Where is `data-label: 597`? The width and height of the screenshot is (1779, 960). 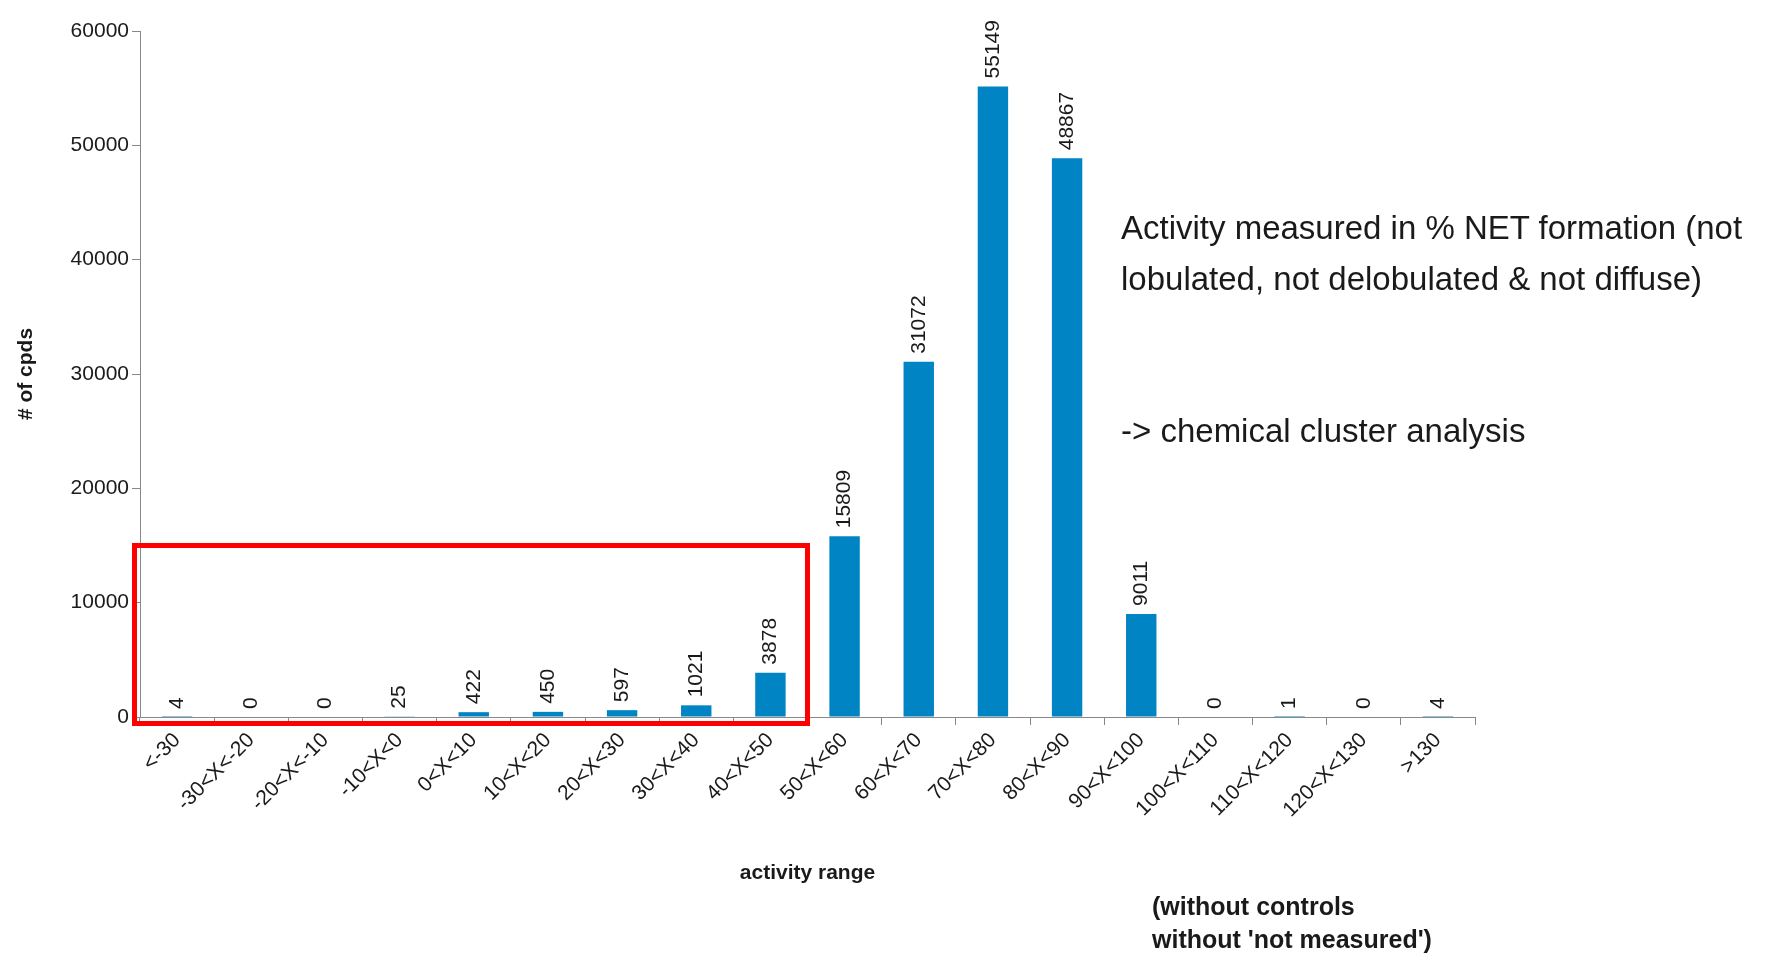
data-label: 597 is located at coordinates (620, 685).